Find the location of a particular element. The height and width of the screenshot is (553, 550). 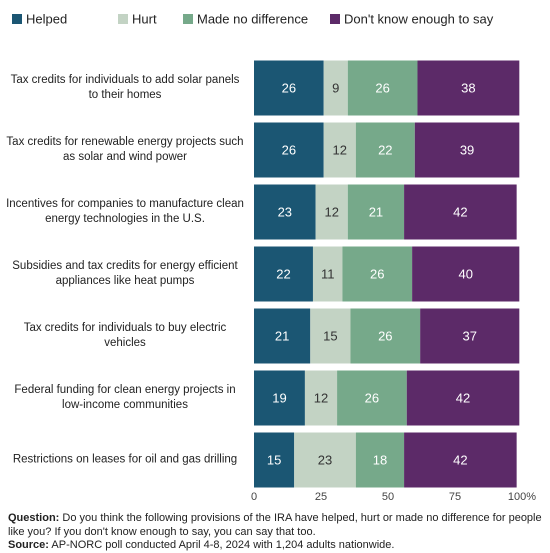

x-tick-label: 100% is located at coordinates (522, 497).